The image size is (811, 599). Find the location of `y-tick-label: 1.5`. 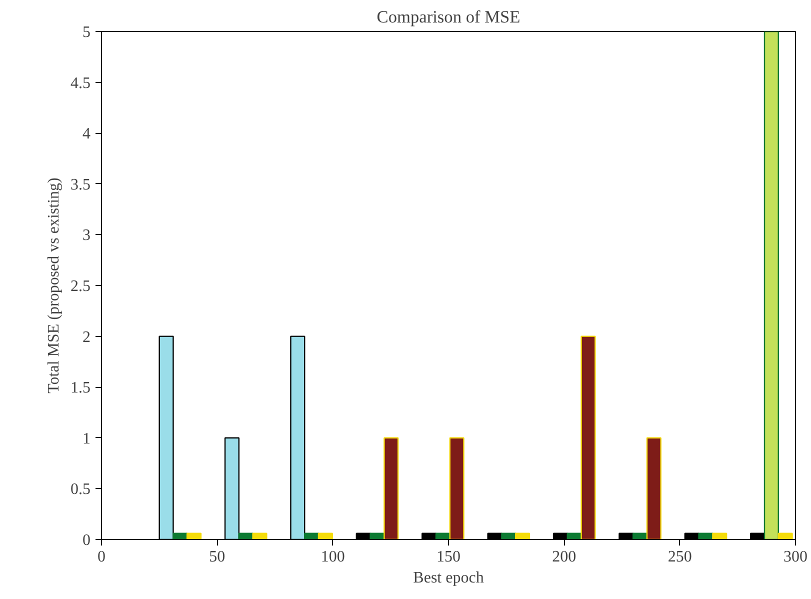

y-tick-label: 1.5 is located at coordinates (80, 388).